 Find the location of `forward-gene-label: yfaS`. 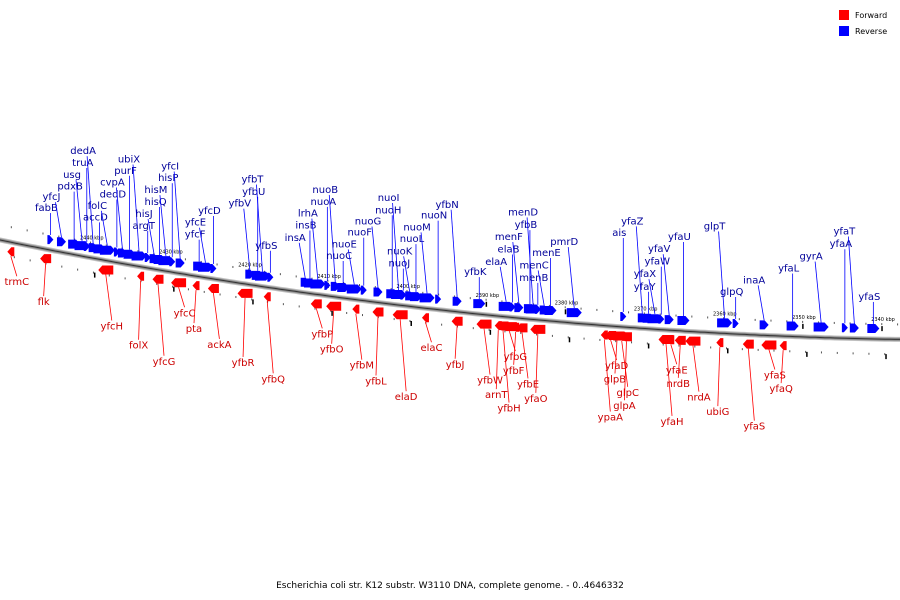

forward-gene-label: yfaS is located at coordinates (775, 376).